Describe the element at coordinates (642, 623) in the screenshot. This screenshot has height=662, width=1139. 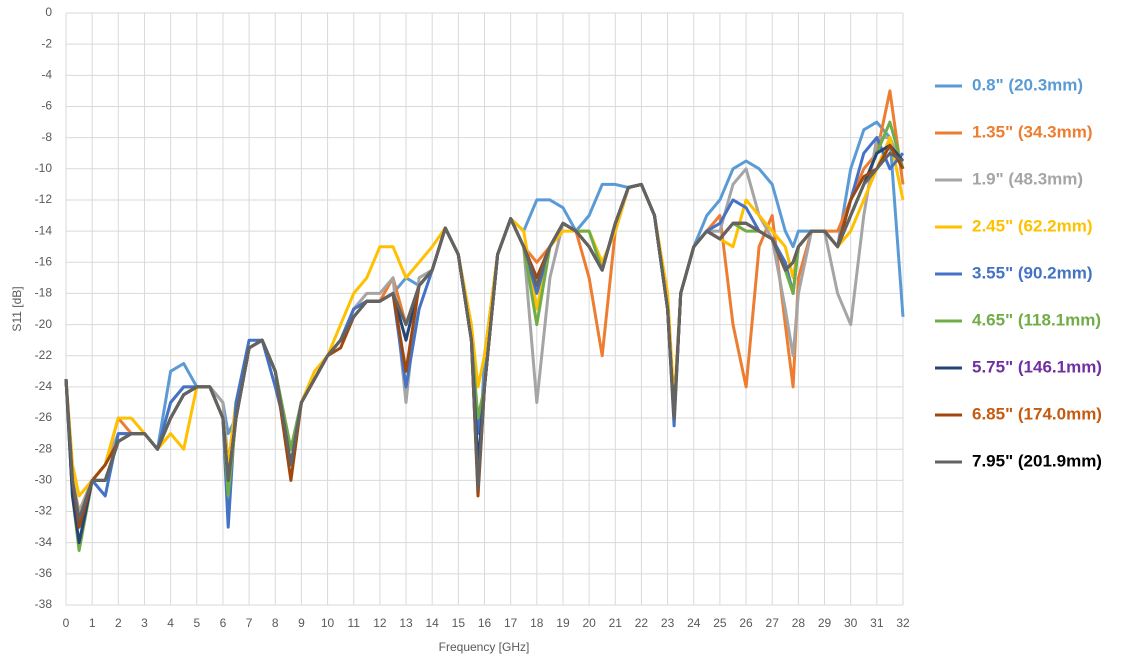
I see `x-tick-label: 22` at that location.